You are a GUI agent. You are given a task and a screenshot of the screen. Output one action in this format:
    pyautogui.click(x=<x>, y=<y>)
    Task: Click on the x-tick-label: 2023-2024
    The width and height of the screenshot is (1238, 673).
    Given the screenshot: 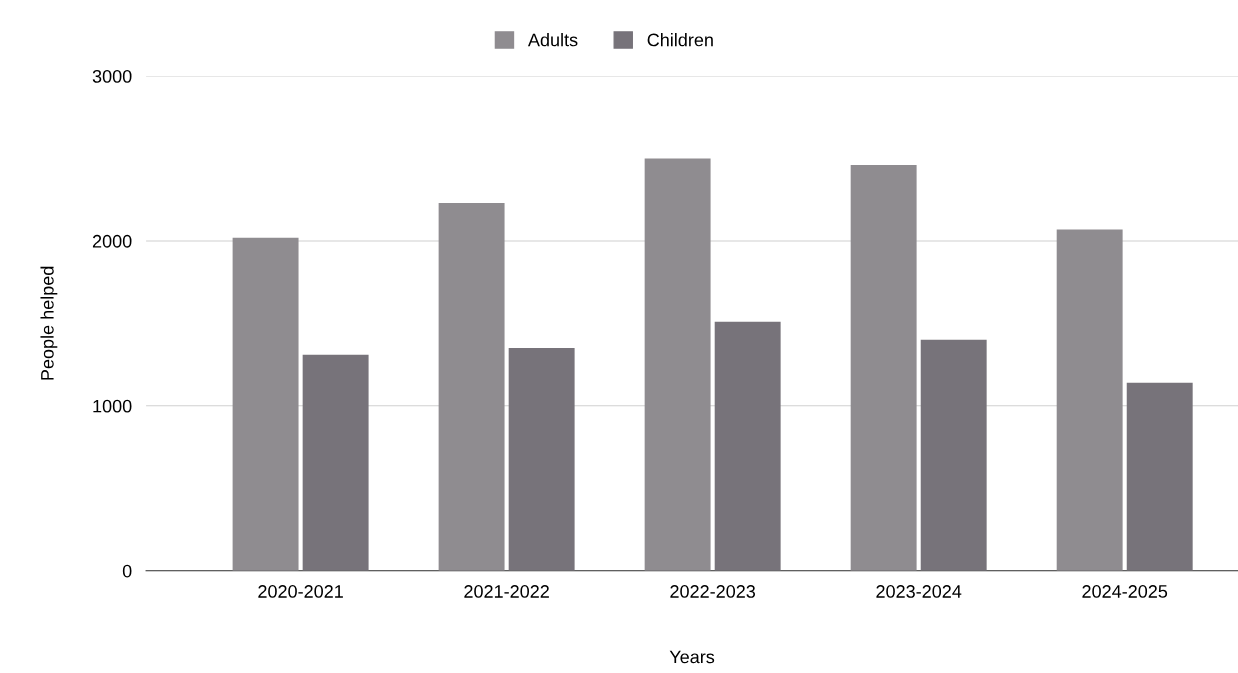 What is the action you would take?
    pyautogui.click(x=919, y=591)
    